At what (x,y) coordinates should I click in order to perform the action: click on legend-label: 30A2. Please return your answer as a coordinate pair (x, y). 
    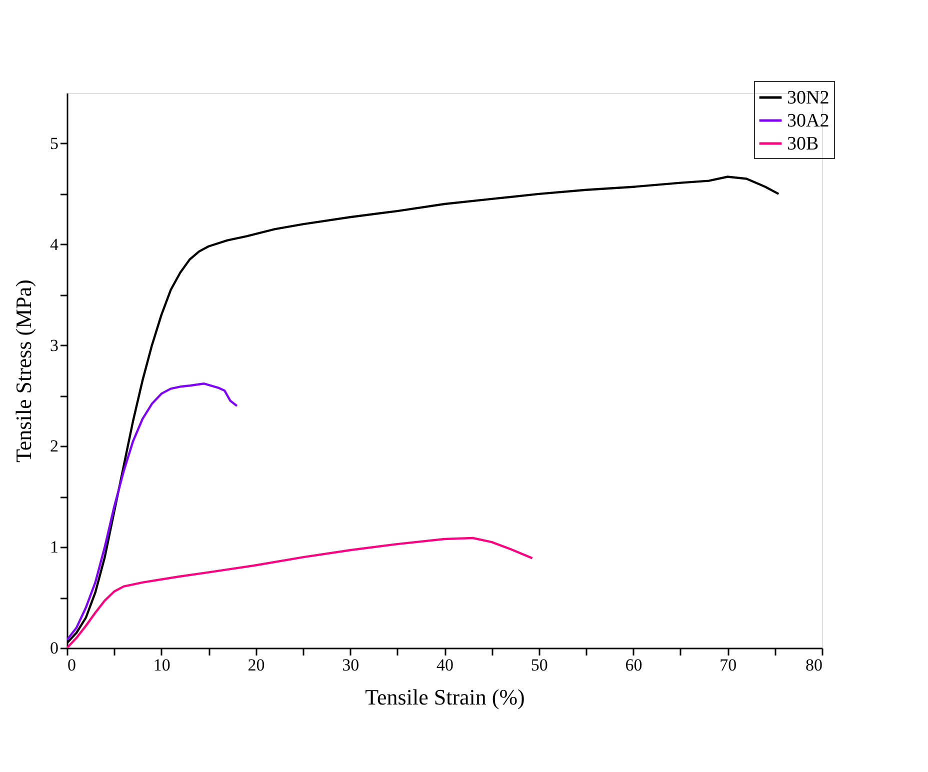
    Looking at the image, I should click on (808, 121).